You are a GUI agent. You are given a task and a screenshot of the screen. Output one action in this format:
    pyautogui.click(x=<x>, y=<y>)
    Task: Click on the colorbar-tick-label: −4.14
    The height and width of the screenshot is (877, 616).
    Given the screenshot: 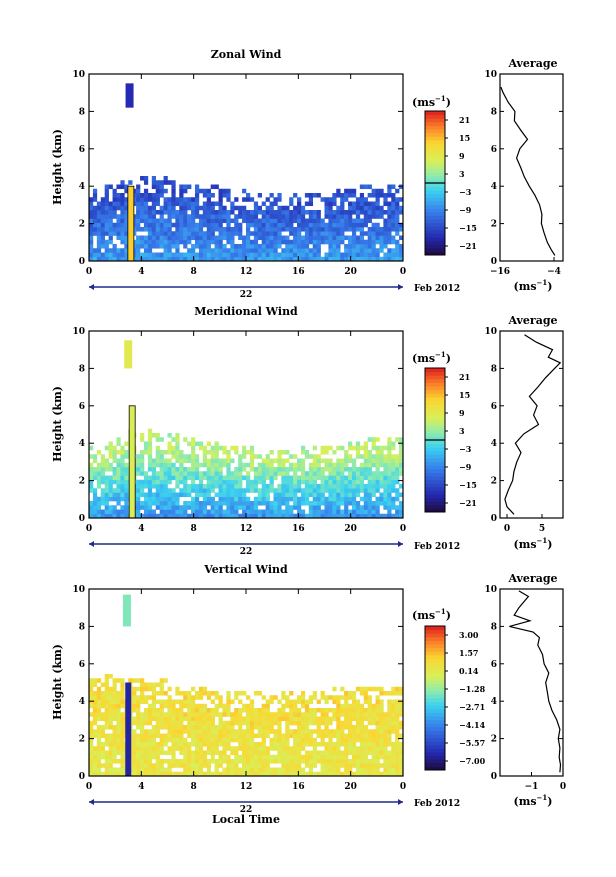 What is the action you would take?
    pyautogui.click(x=472, y=725)
    